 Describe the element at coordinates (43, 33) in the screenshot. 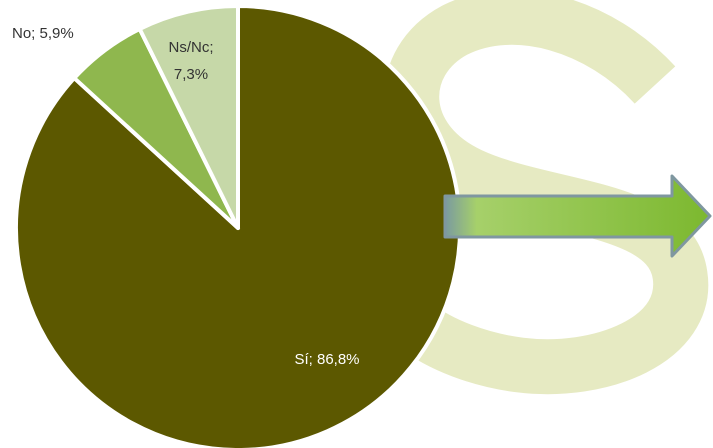

I see `slice-label-no: No; 5,9%` at that location.